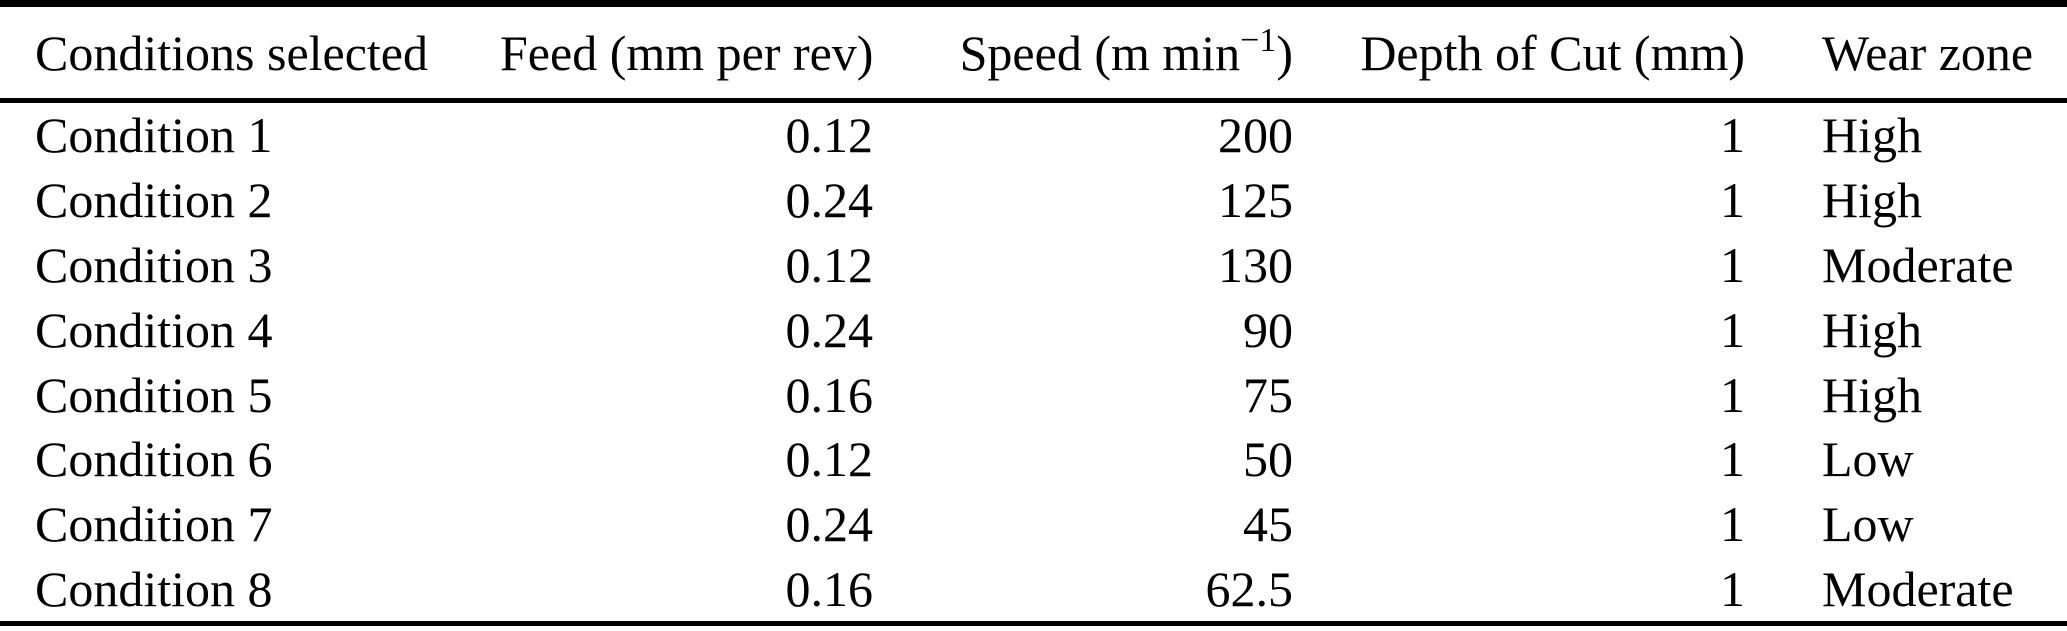  I want to click on table-row: Condition 7 0.24 45 1 Low, so click(1033, 524).